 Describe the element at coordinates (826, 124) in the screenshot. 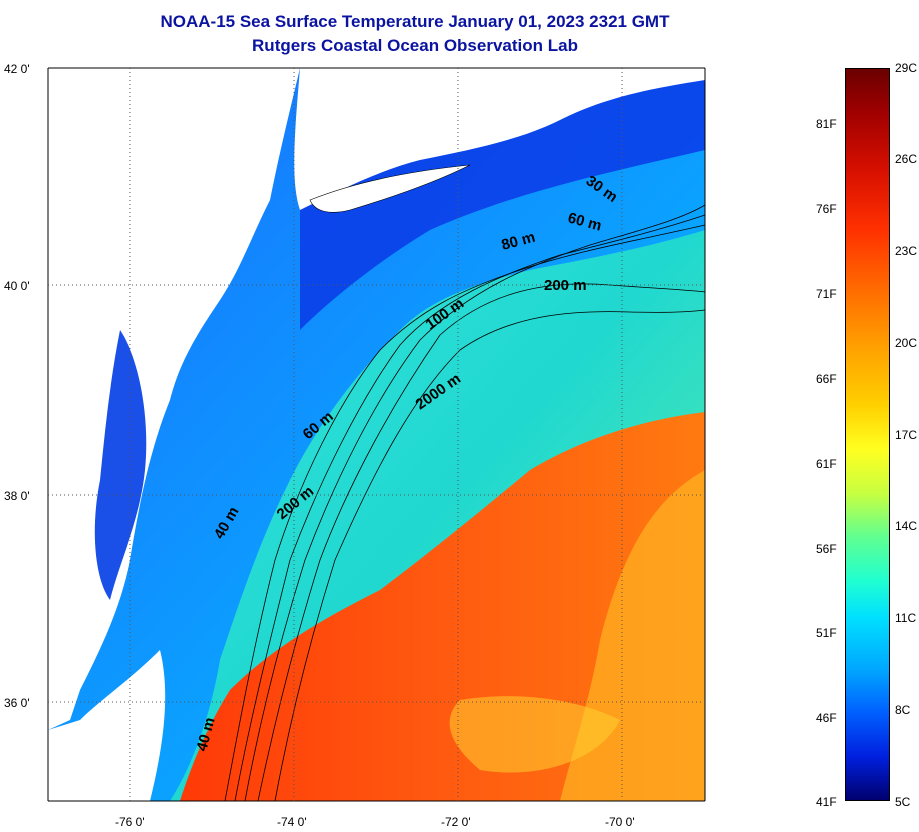

I see `colorbar-fahrenheit-label: 81F` at that location.